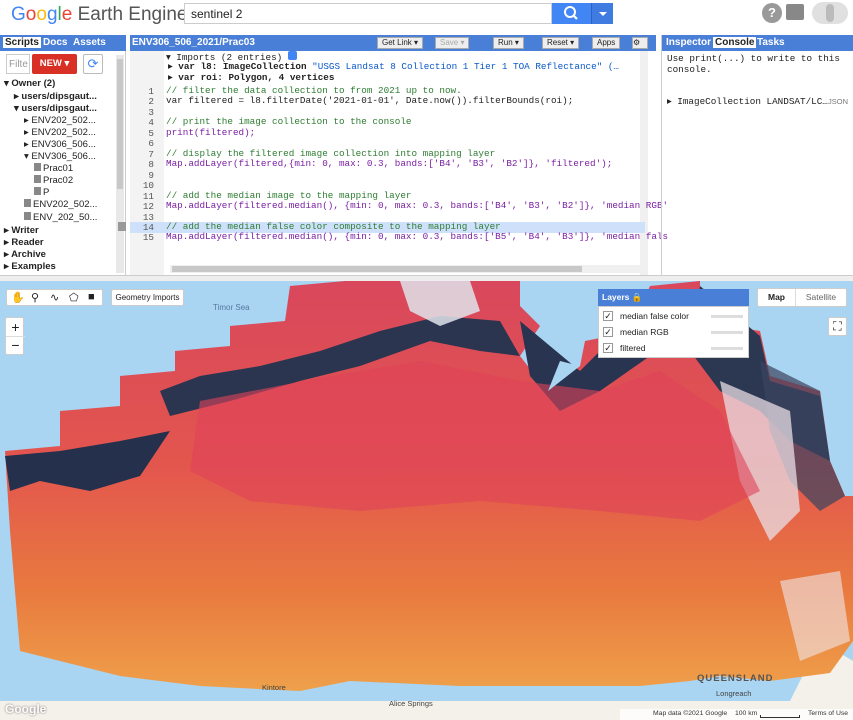  What do you see at coordinates (838, 101) in the screenshot?
I see `json-link: JSON` at bounding box center [838, 101].